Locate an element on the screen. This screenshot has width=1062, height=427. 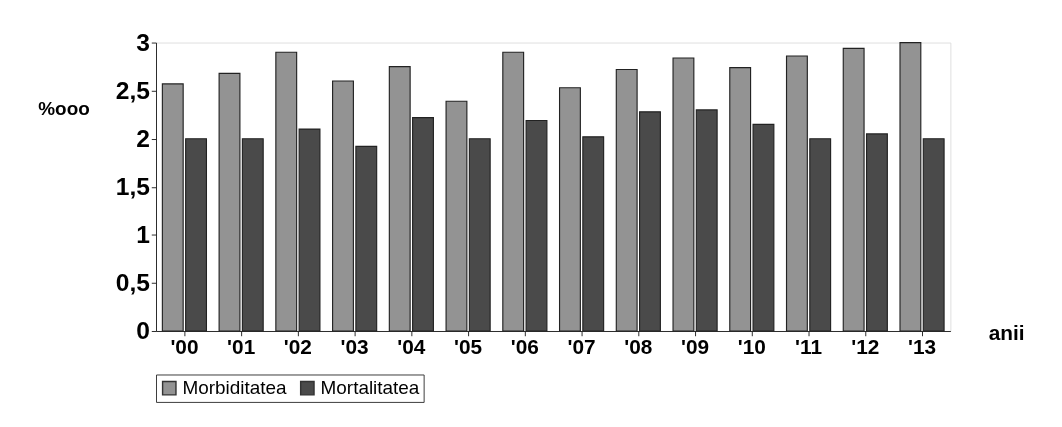
x-tick-label: '08 is located at coordinates (638, 347).